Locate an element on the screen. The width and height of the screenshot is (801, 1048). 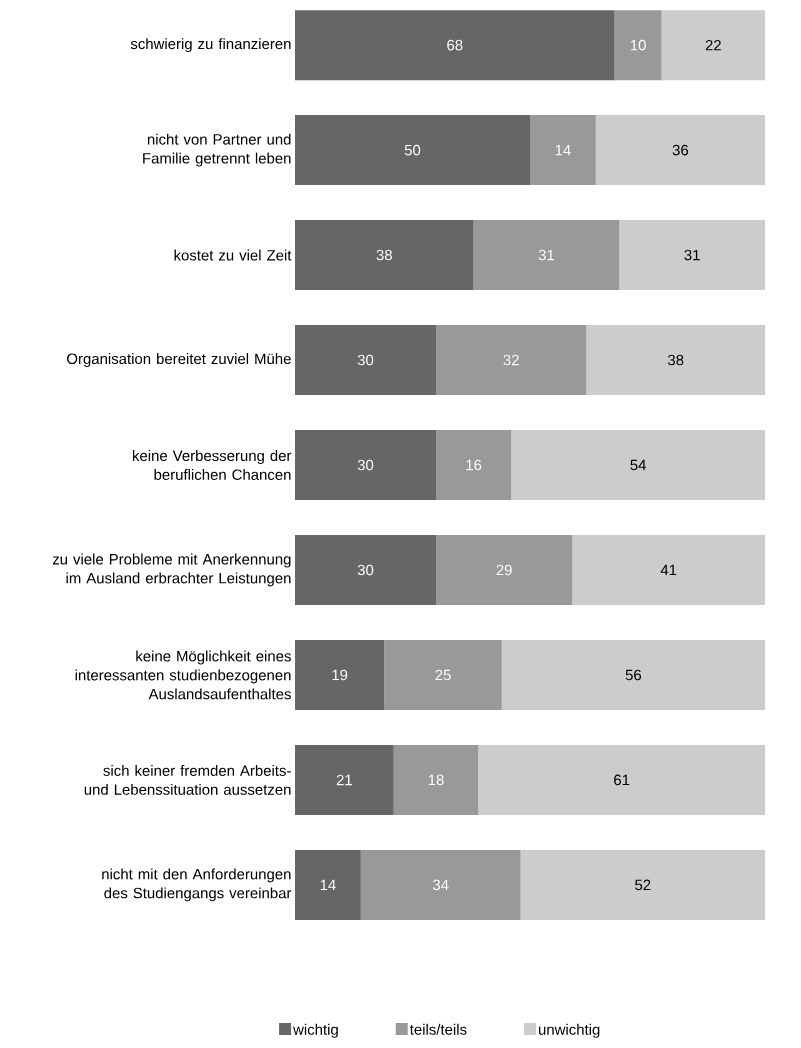
y-tick-label: nicht von Partner und Familie getrennt leben is located at coordinates (217, 150).